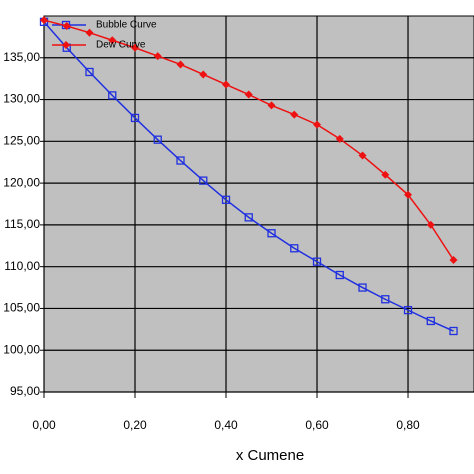 This screenshot has height=474, width=474. What do you see at coordinates (44, 425) in the screenshot?
I see `x-tick-label: 0,00` at bounding box center [44, 425].